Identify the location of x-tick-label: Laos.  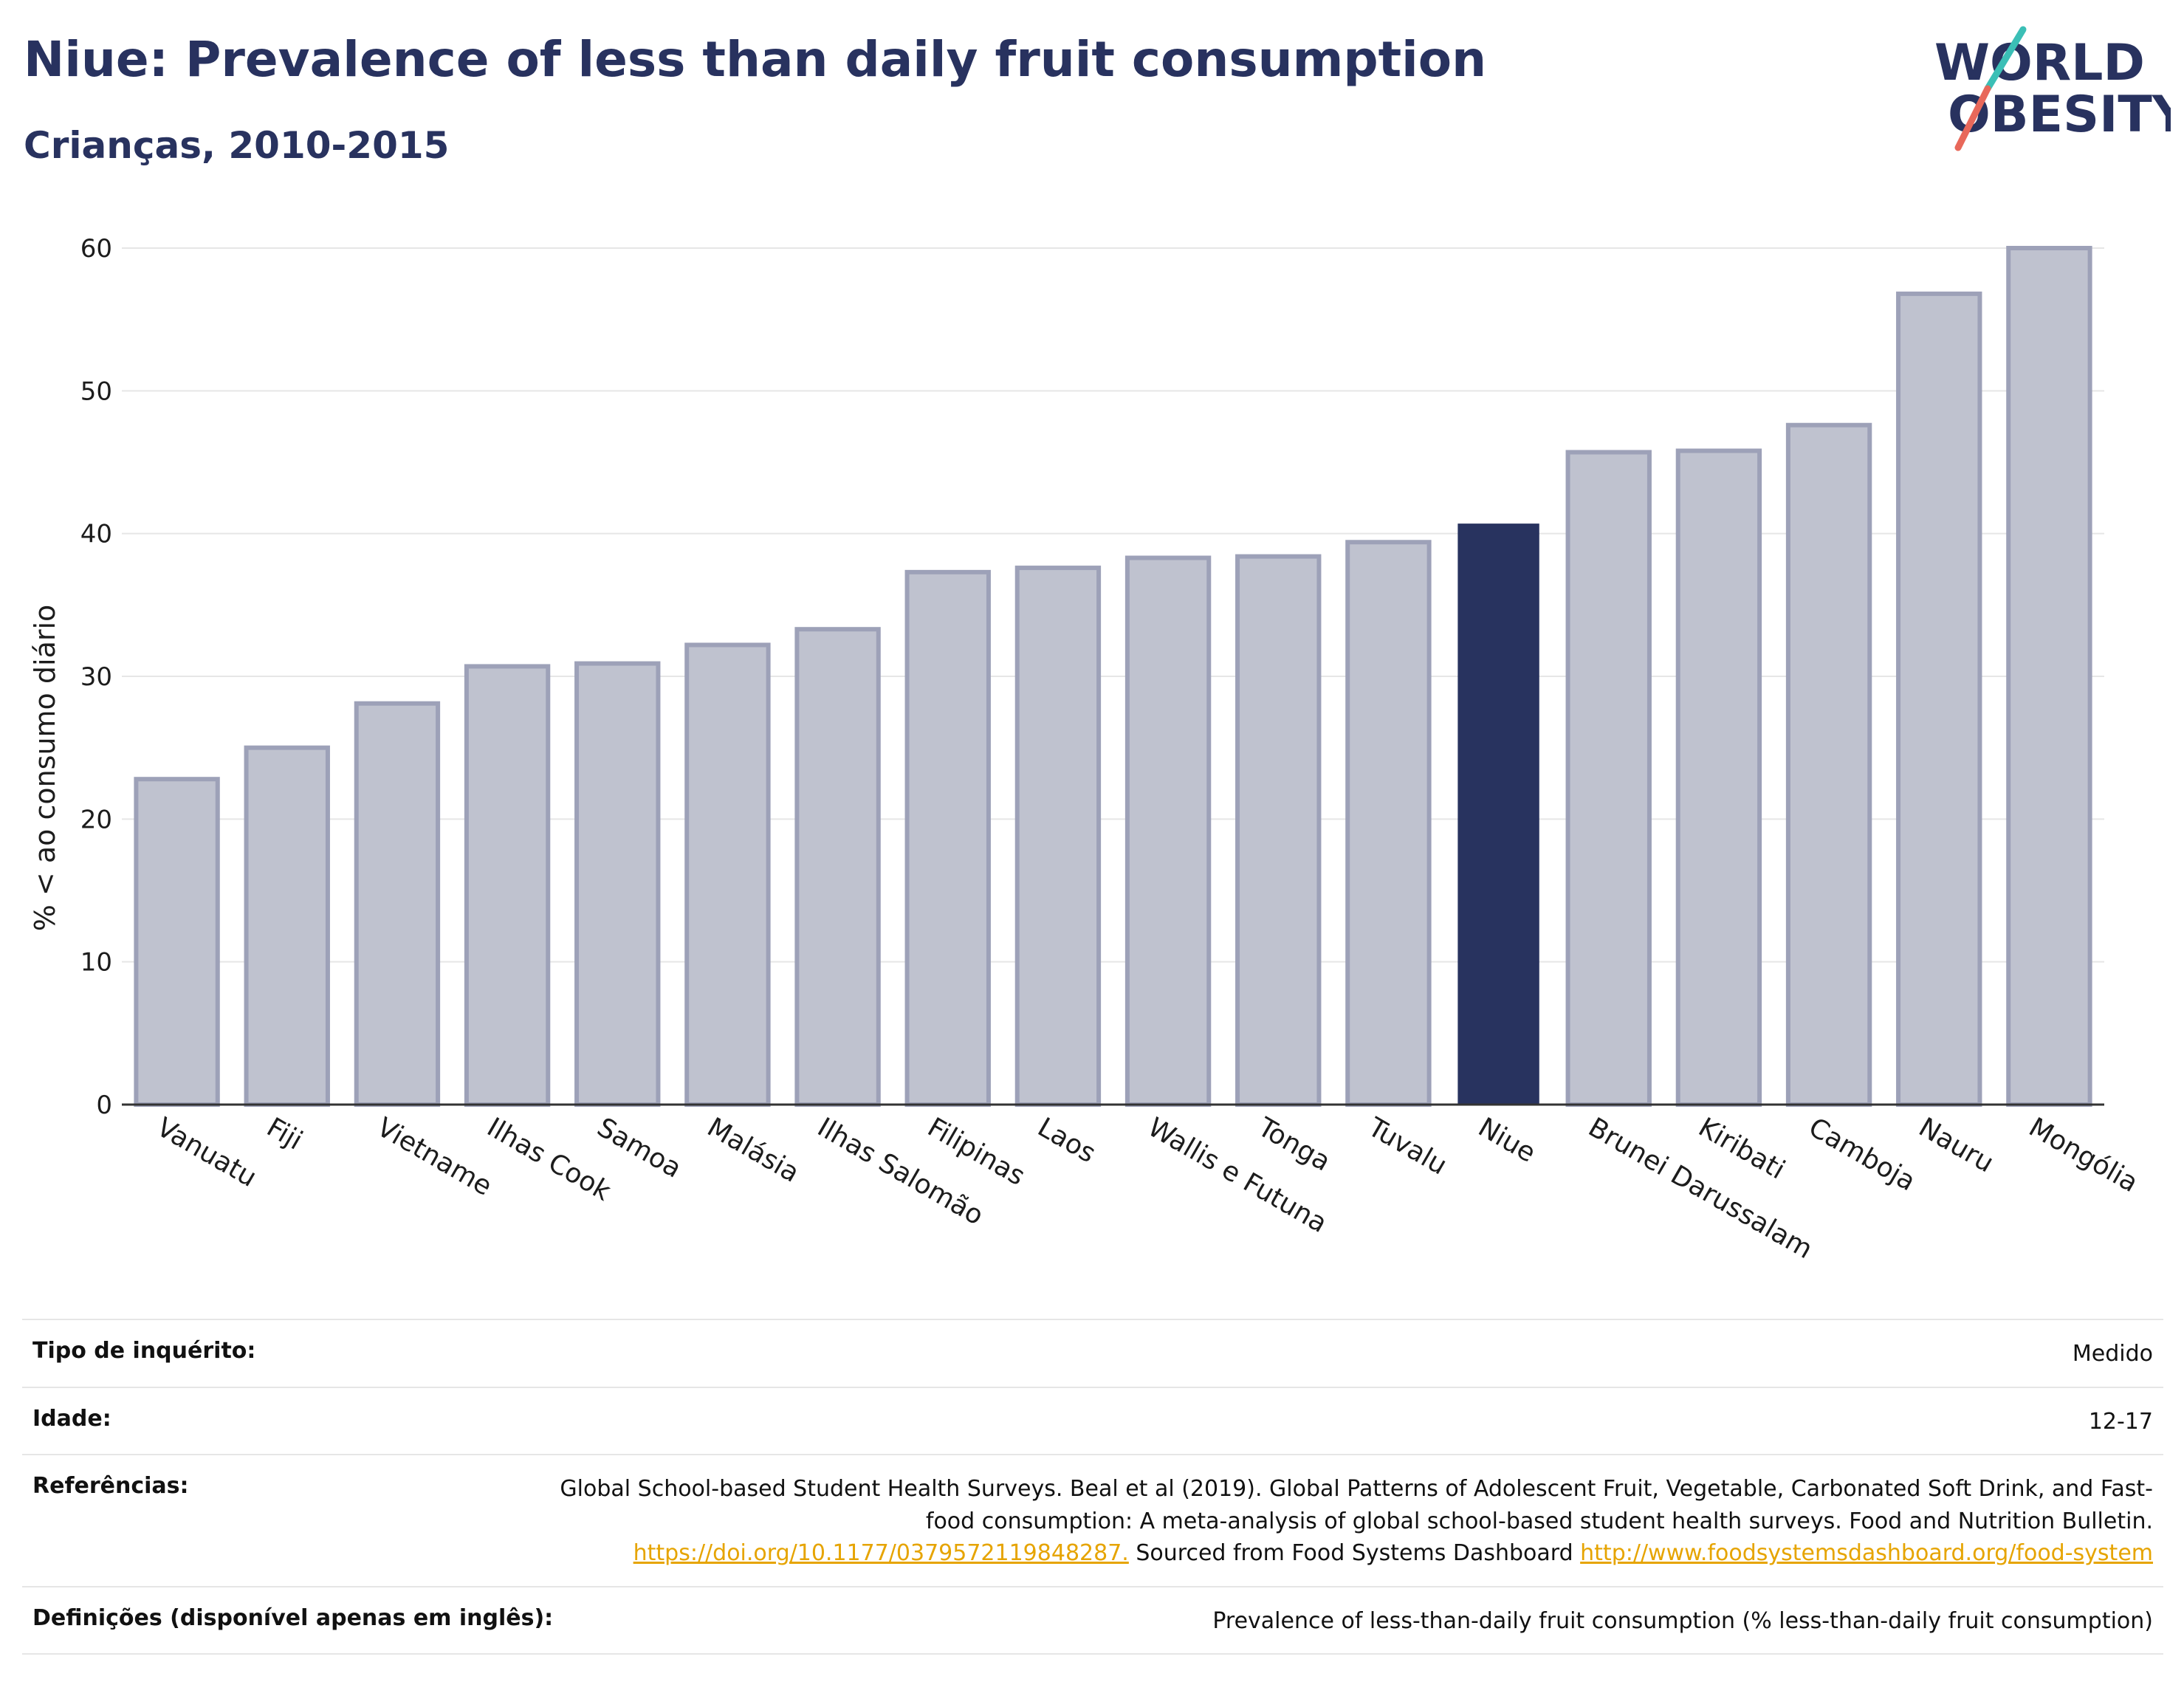
(1066, 1140).